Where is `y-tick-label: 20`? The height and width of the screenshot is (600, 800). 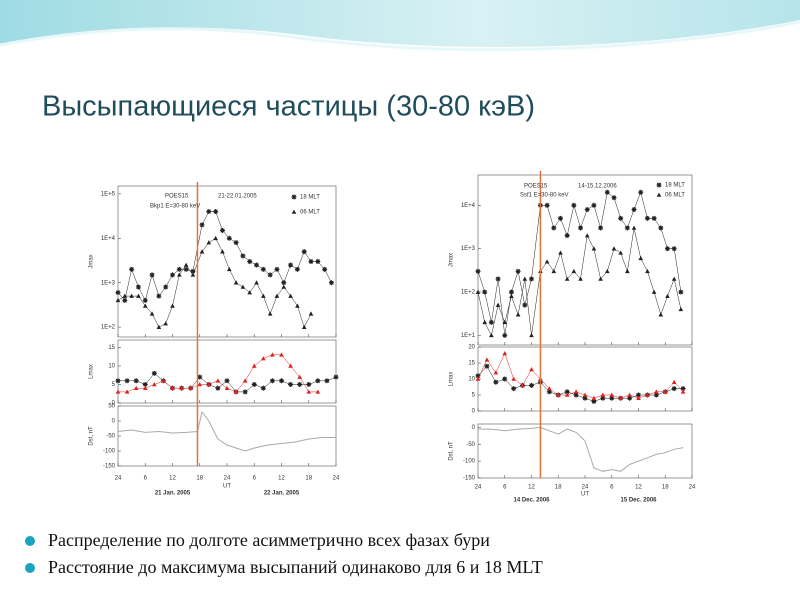
y-tick-label: 20 is located at coordinates (471, 348).